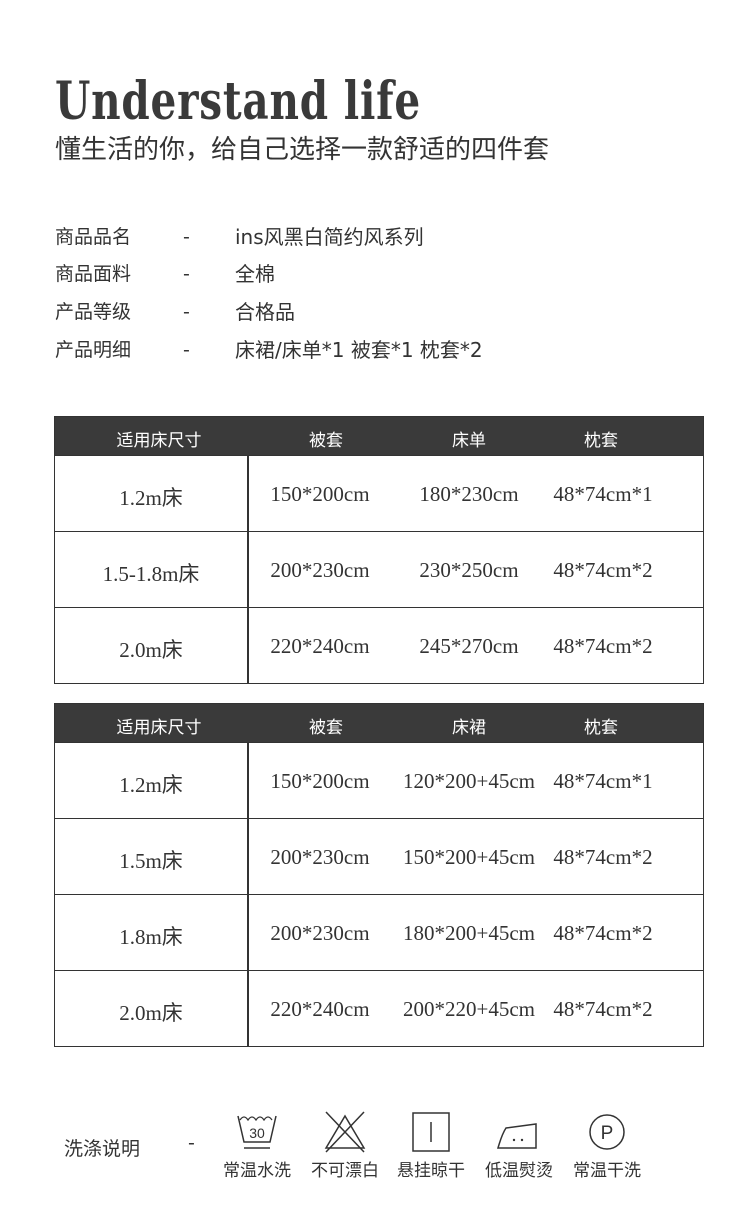 The height and width of the screenshot is (1231, 750). I want to click on spec-row: 产品明细 - 床裙/床单*1 被套*1 枕套*2, so click(355, 350).